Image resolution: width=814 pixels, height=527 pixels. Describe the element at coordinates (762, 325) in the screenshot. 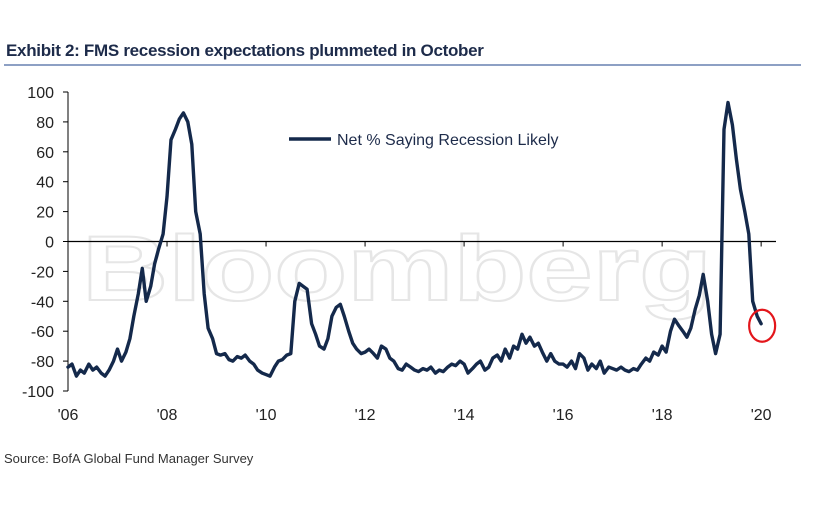

I see `highlight-circle` at that location.